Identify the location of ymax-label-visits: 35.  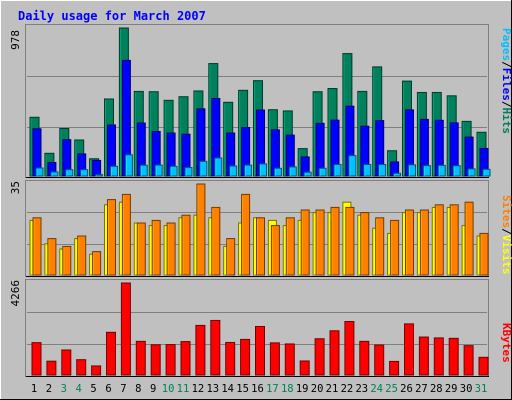
(15, 187).